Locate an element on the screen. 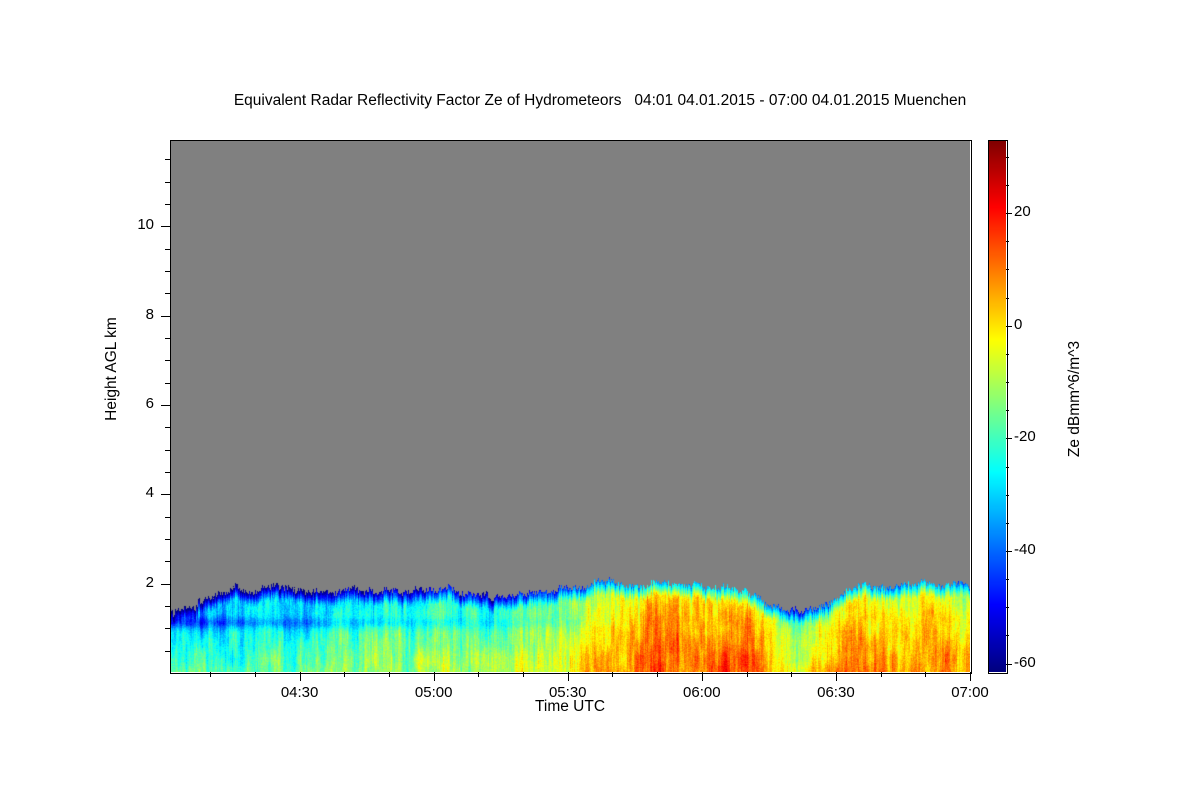 Image resolution: width=1200 pixels, height=800 pixels. y-axis-title: Height AGL km is located at coordinates (111, 369).